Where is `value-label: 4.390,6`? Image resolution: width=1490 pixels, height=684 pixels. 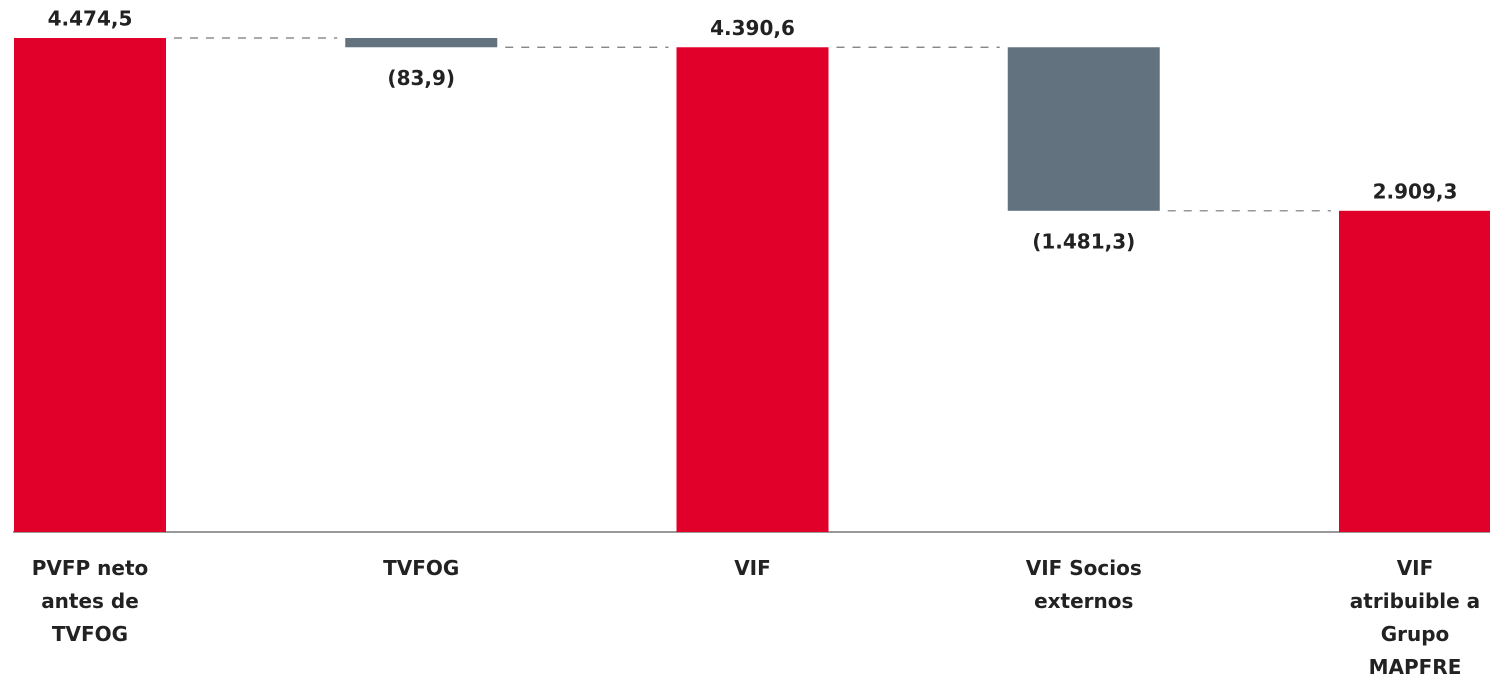 value-label: 4.390,6 is located at coordinates (752, 28).